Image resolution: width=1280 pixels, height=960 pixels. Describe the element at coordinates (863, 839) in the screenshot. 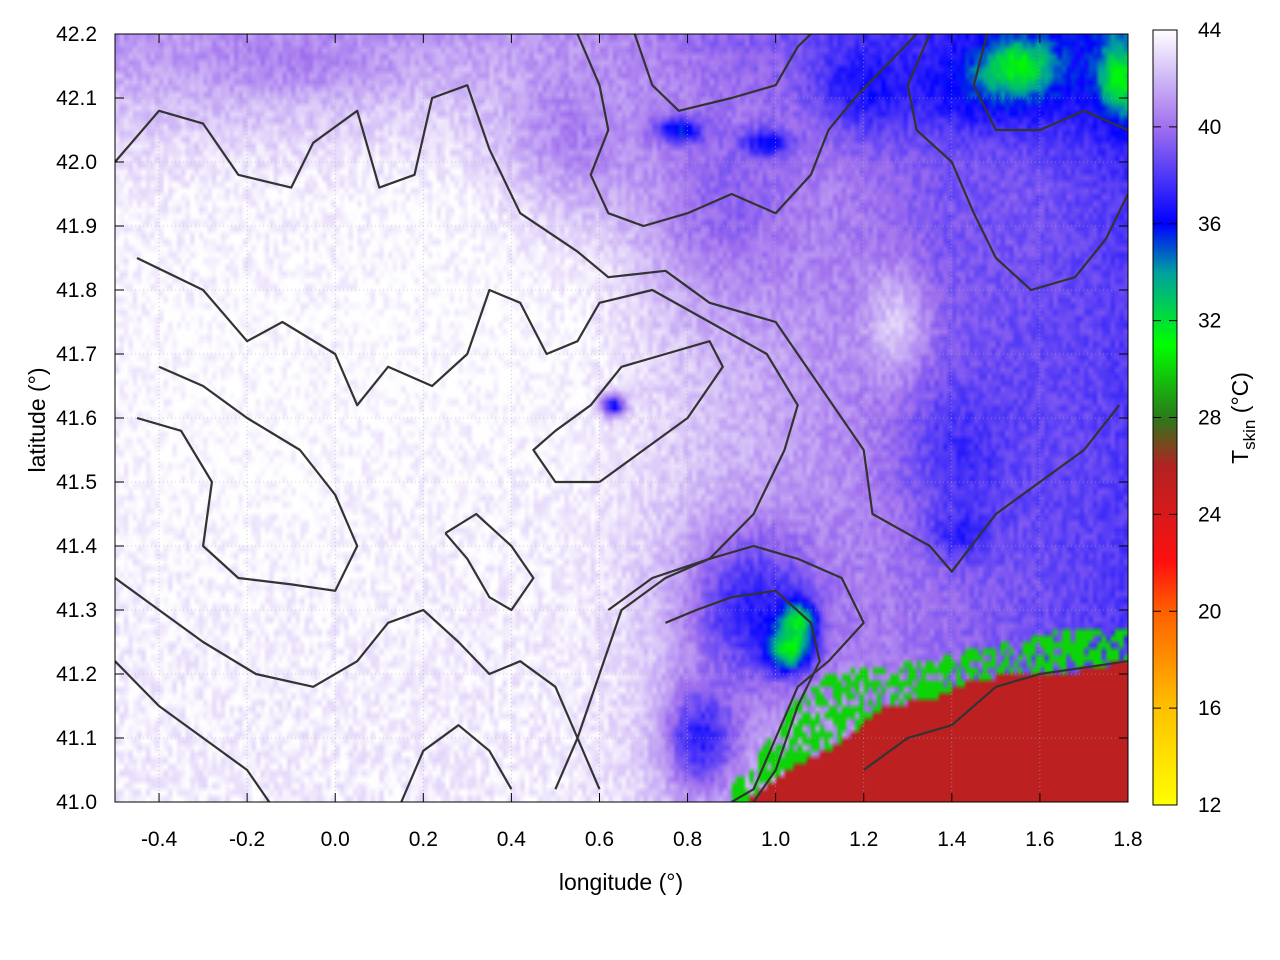

I see `x-tick-label: 1.2` at that location.